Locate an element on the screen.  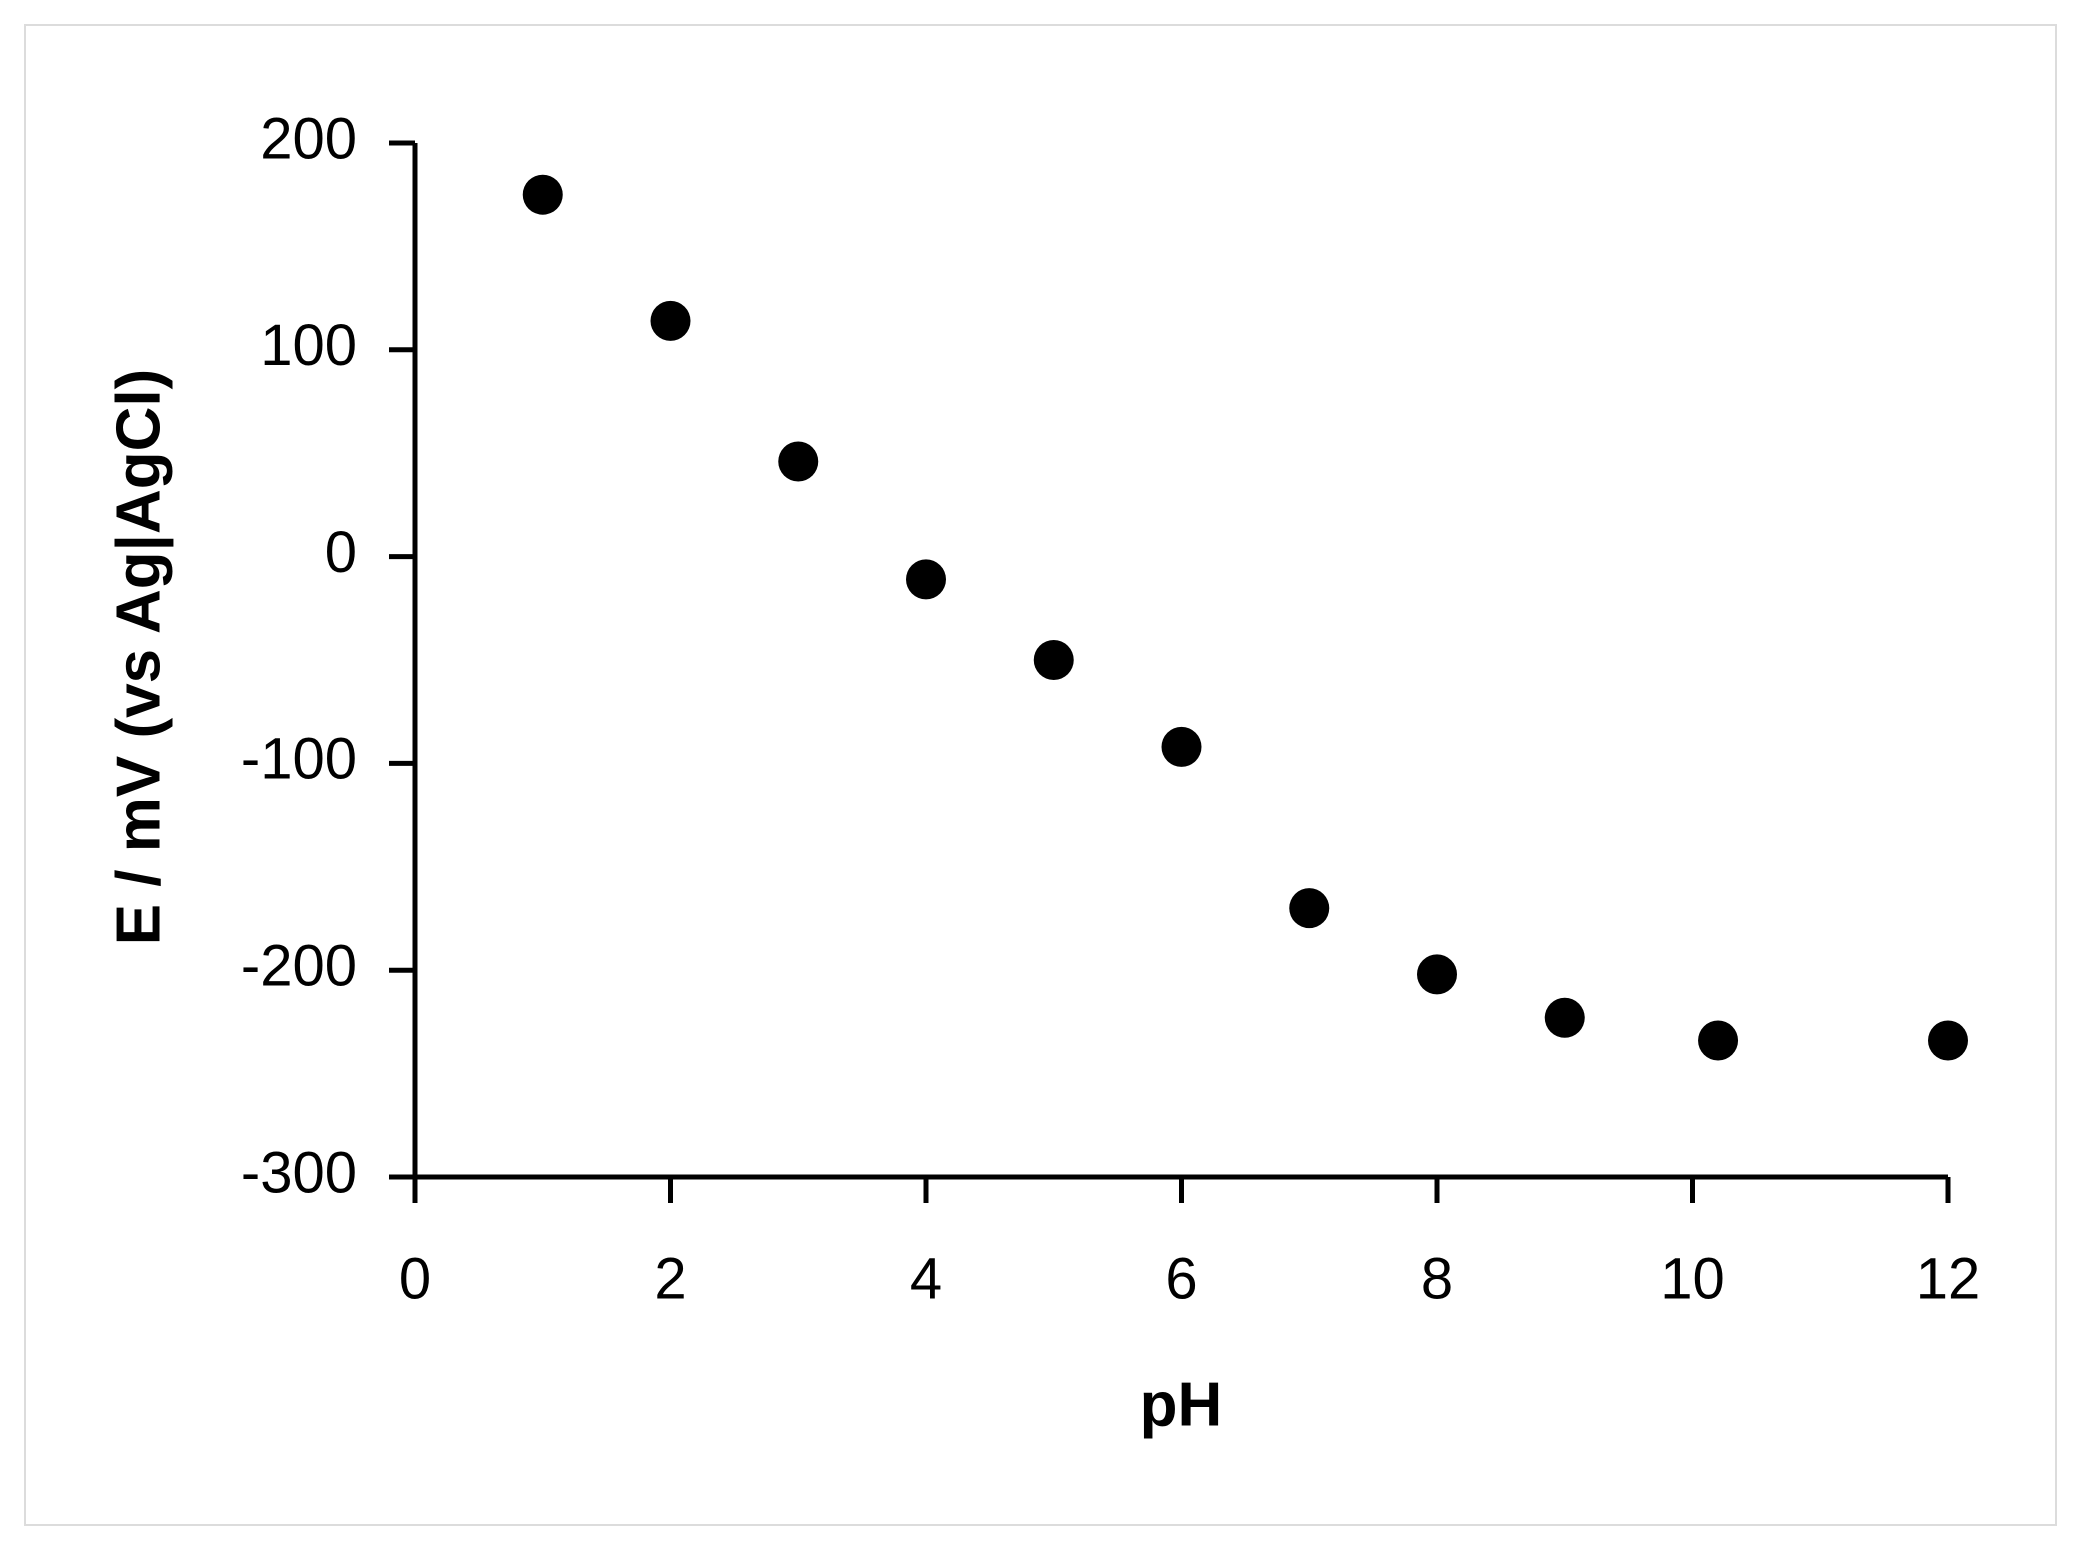
y-tick-label: -200 is located at coordinates (299, 966).